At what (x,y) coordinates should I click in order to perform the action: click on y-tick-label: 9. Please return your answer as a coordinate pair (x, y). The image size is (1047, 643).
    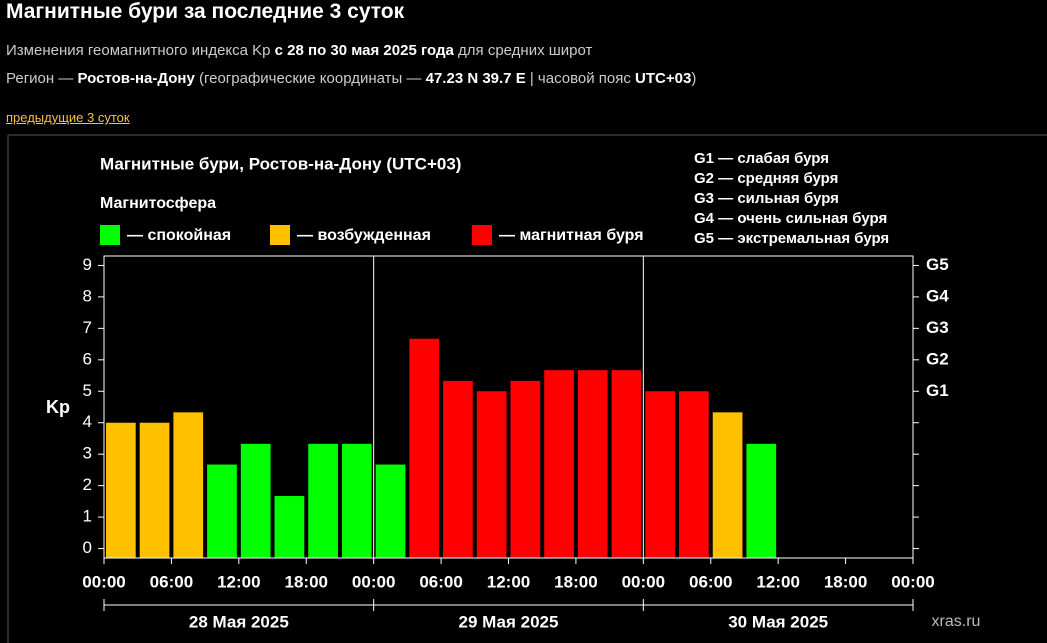
    Looking at the image, I should click on (87, 264).